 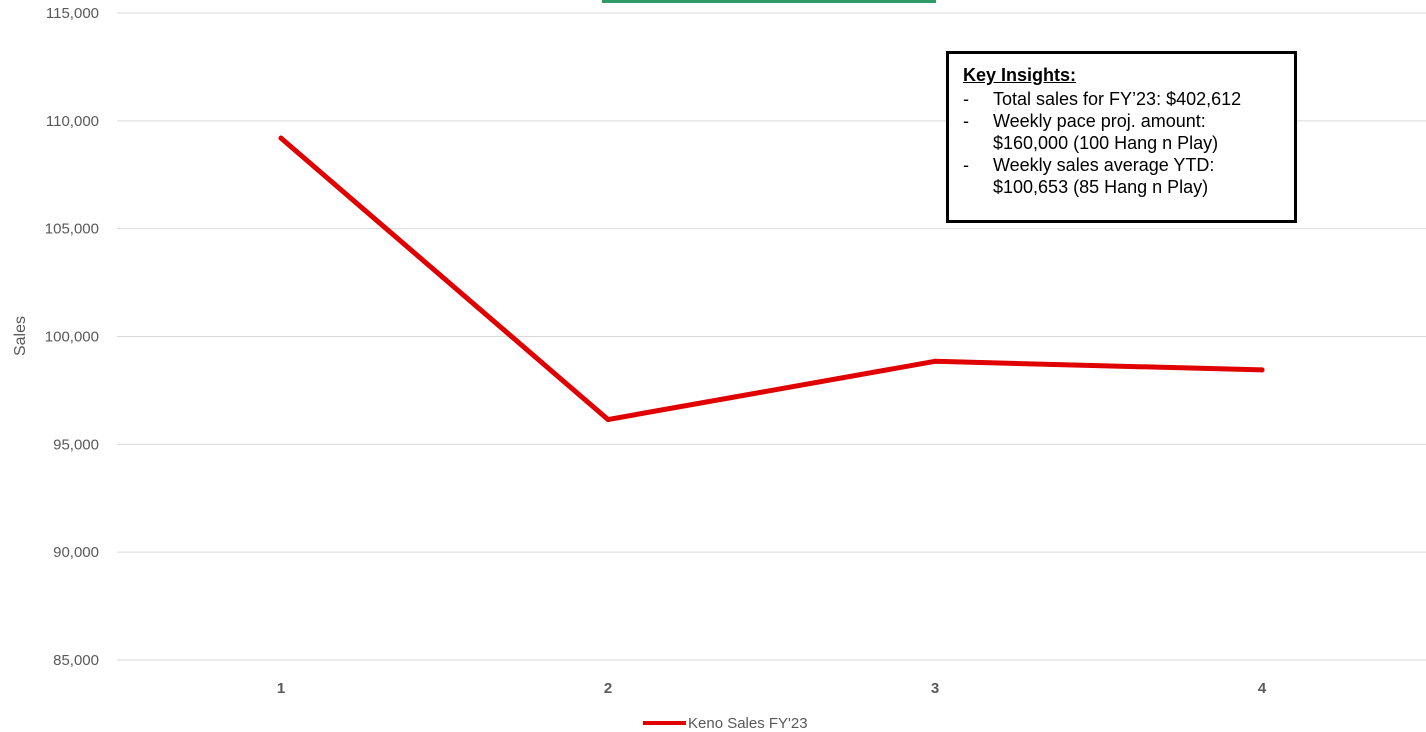 I want to click on insight-text: Total sales for FY’23: $402,612, so click(x=1117, y=99).